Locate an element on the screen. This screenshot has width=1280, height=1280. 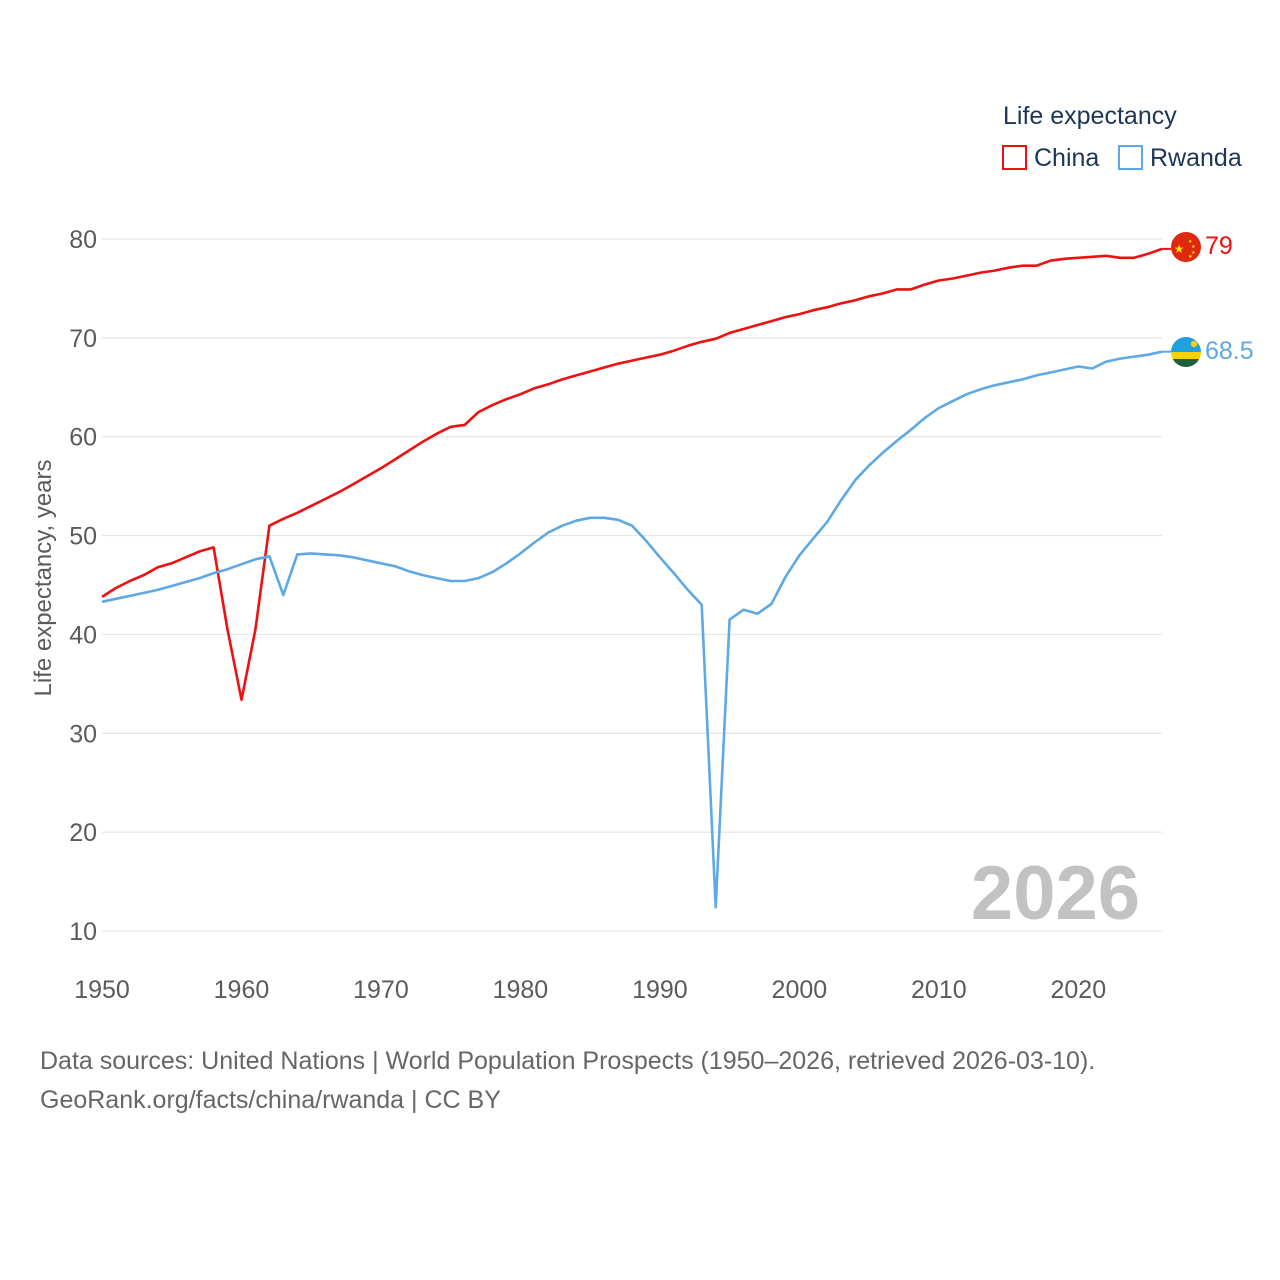
x-tick-label: 1990 is located at coordinates (660, 990).